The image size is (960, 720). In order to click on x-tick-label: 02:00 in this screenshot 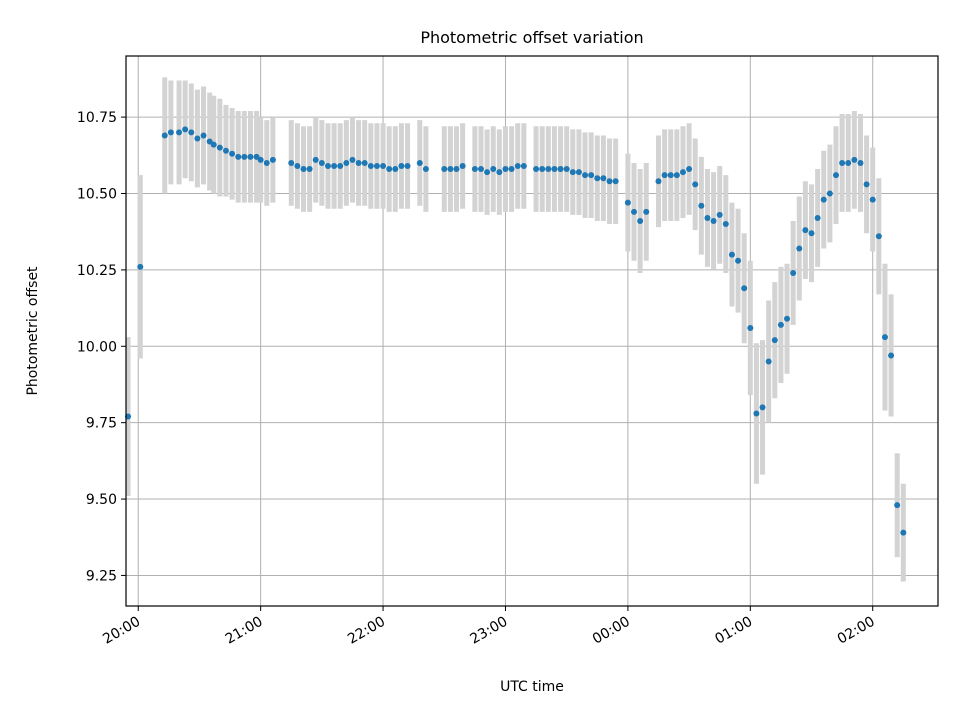, I will do `click(856, 631)`.